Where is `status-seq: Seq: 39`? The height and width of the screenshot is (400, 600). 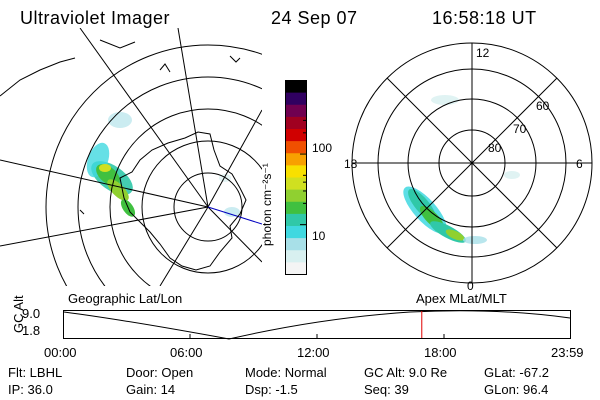 status-seq: Seq: 39 is located at coordinates (386, 389).